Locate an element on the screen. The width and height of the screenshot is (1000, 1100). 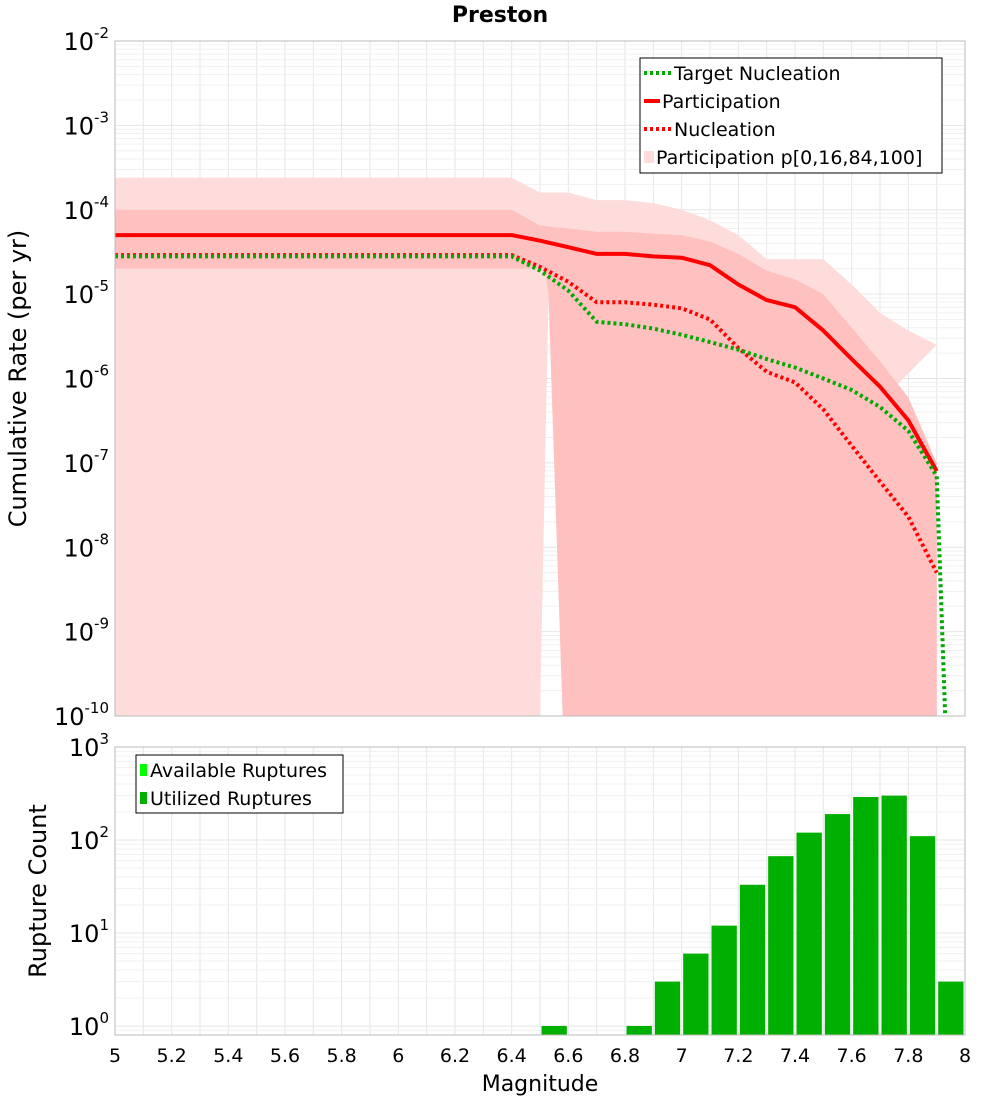
magnitude-tick-label: 6.8 is located at coordinates (625, 1056).